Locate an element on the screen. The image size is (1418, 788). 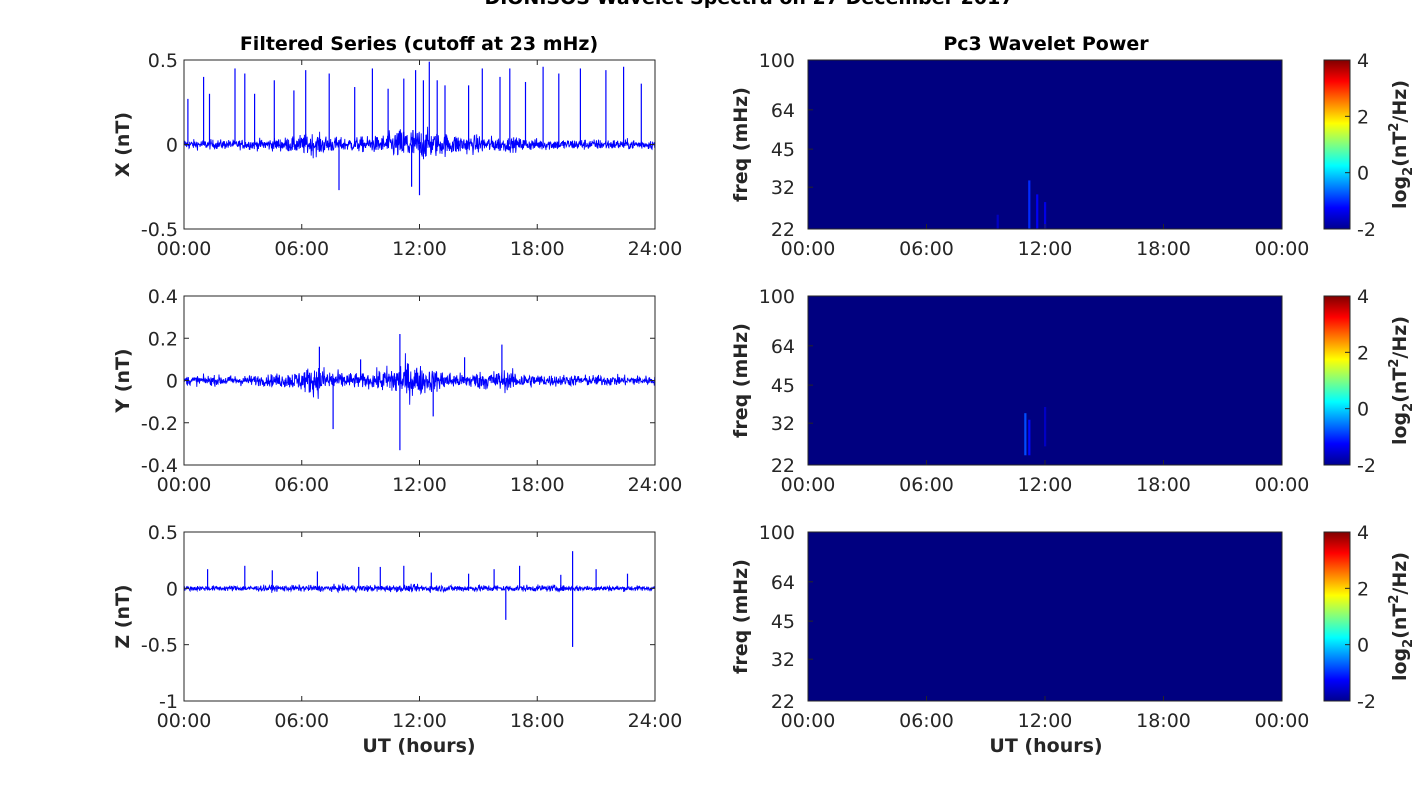
right-x-axis-label: UT (hours) is located at coordinates (1045, 746).